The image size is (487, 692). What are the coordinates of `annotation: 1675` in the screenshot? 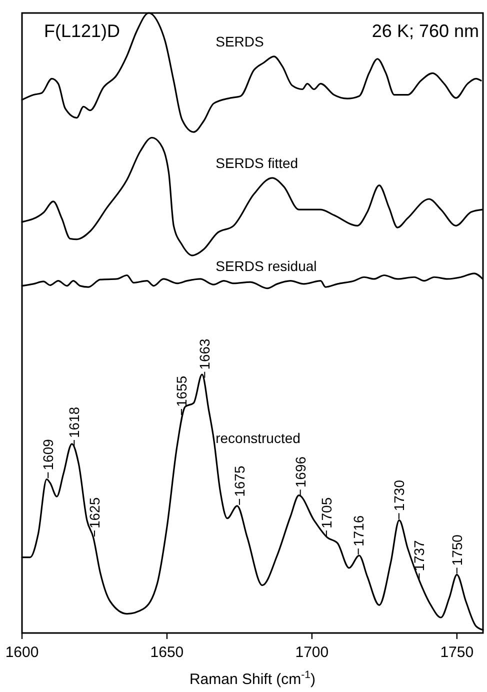 It's located at (239, 481).